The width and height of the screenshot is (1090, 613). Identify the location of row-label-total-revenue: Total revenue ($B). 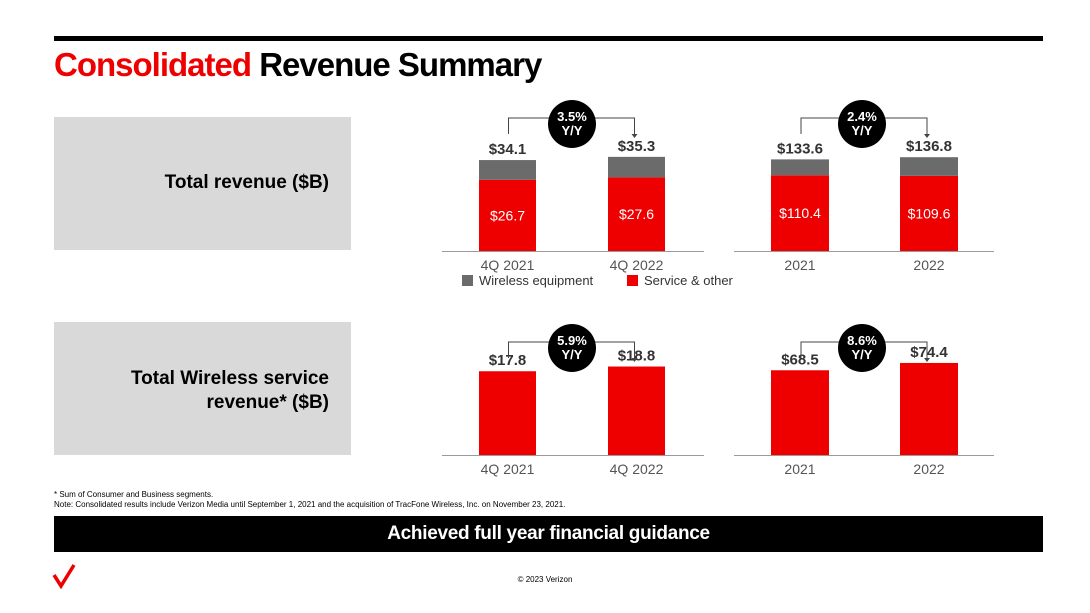
(247, 183).